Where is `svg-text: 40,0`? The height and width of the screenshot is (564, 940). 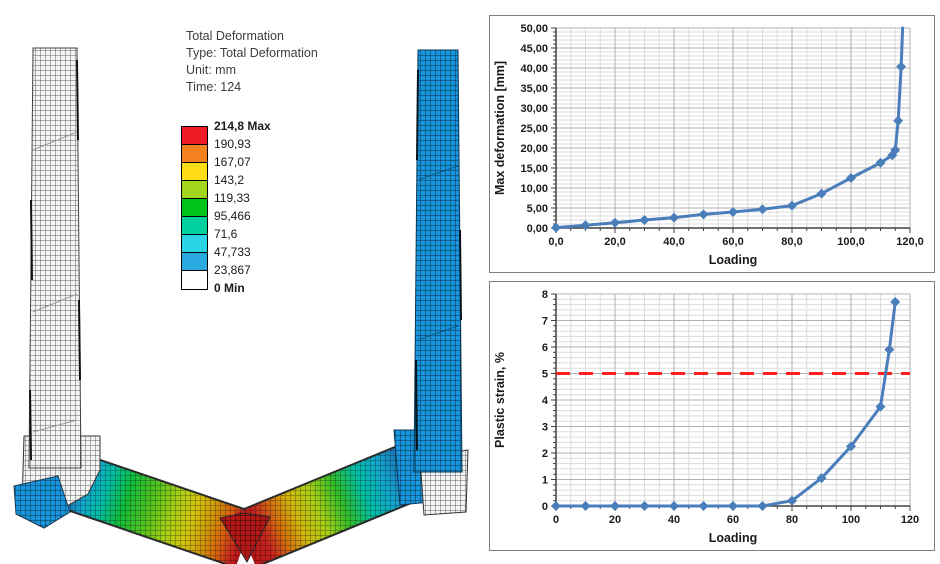
svg-text: 40,0 is located at coordinates (673, 242).